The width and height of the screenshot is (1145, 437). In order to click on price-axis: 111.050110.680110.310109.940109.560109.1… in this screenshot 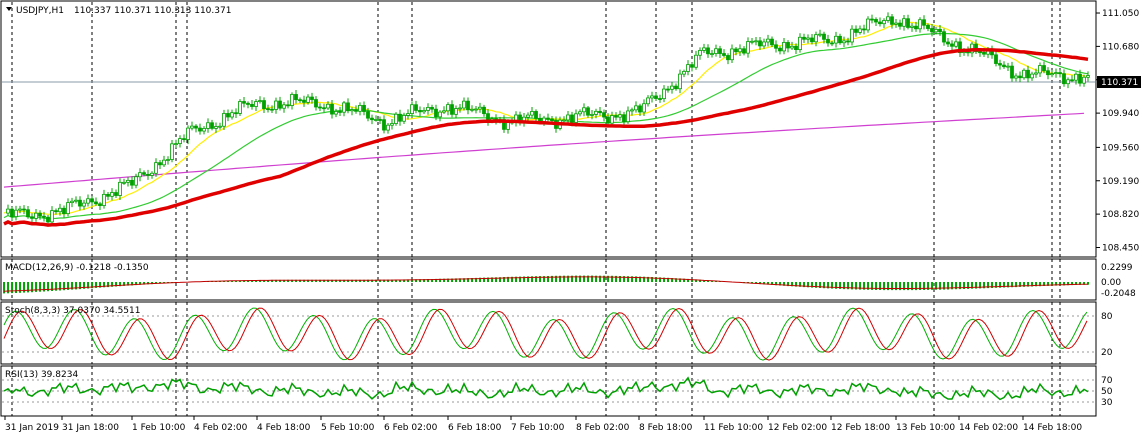, I will do `click(1117, 131)`.